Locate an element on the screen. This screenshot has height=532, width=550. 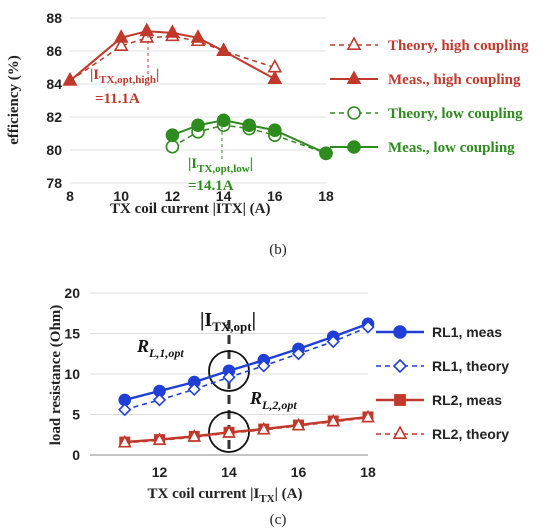
high-opt-label: |ITX,opt,high| is located at coordinates (124, 76).